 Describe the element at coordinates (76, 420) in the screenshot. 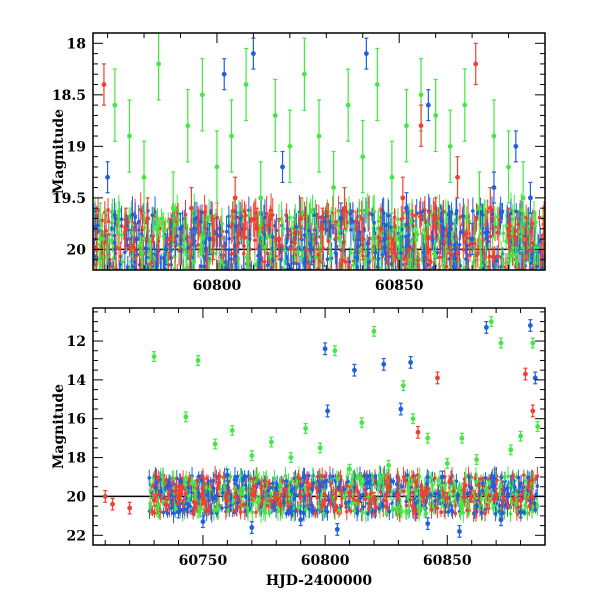

I see `y-tick-label: 16` at that location.